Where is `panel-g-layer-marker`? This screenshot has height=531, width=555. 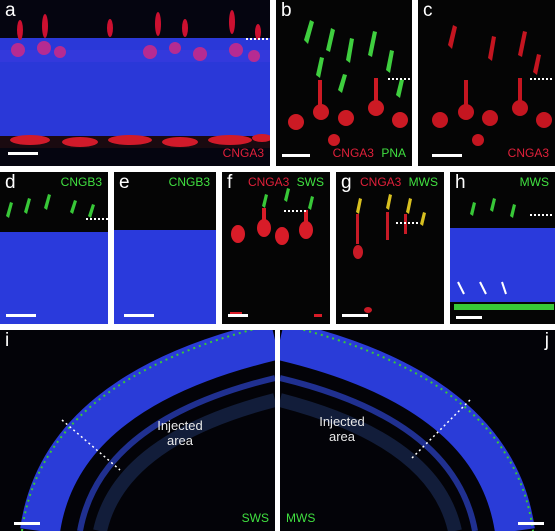
panel-g-layer-marker is located at coordinates (407, 223).